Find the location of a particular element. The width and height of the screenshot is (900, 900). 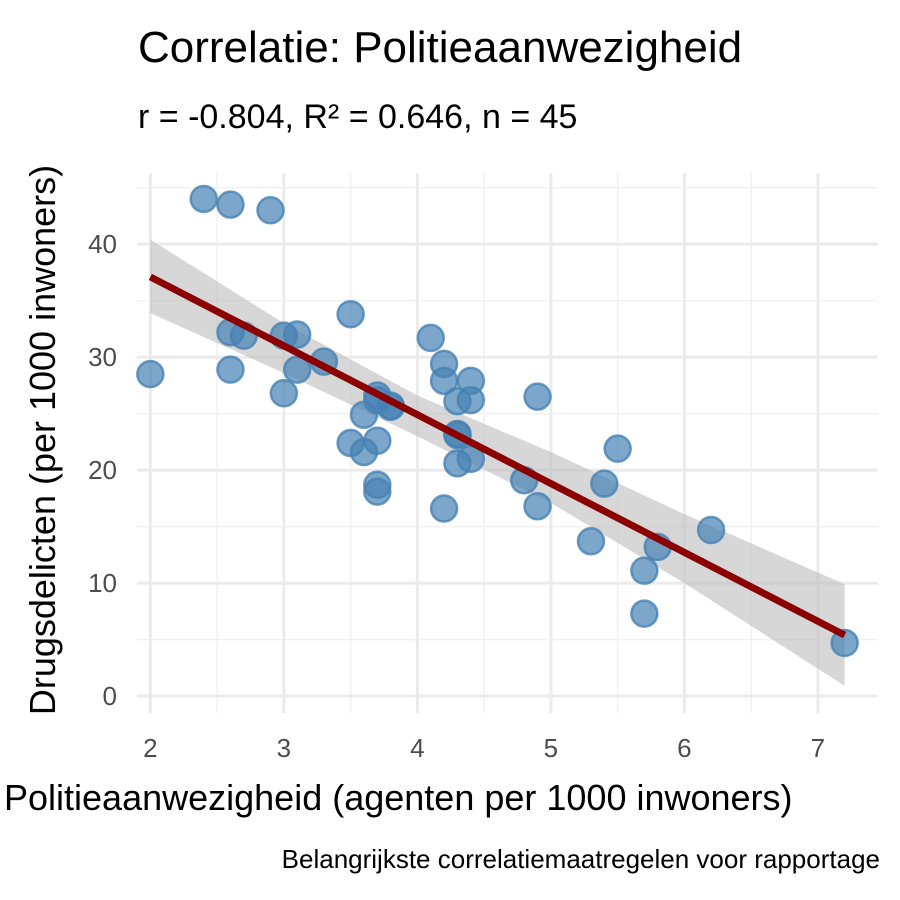

x-tick-label: 2 is located at coordinates (150, 748).